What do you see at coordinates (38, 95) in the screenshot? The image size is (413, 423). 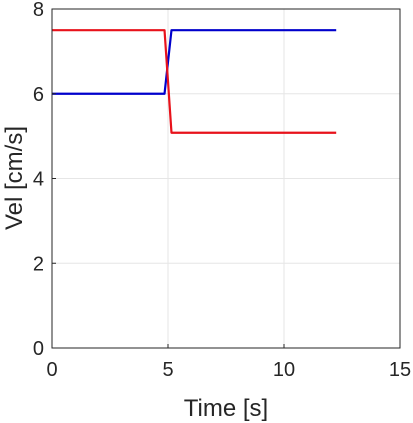 I see `y-tick-label: 6` at bounding box center [38, 95].